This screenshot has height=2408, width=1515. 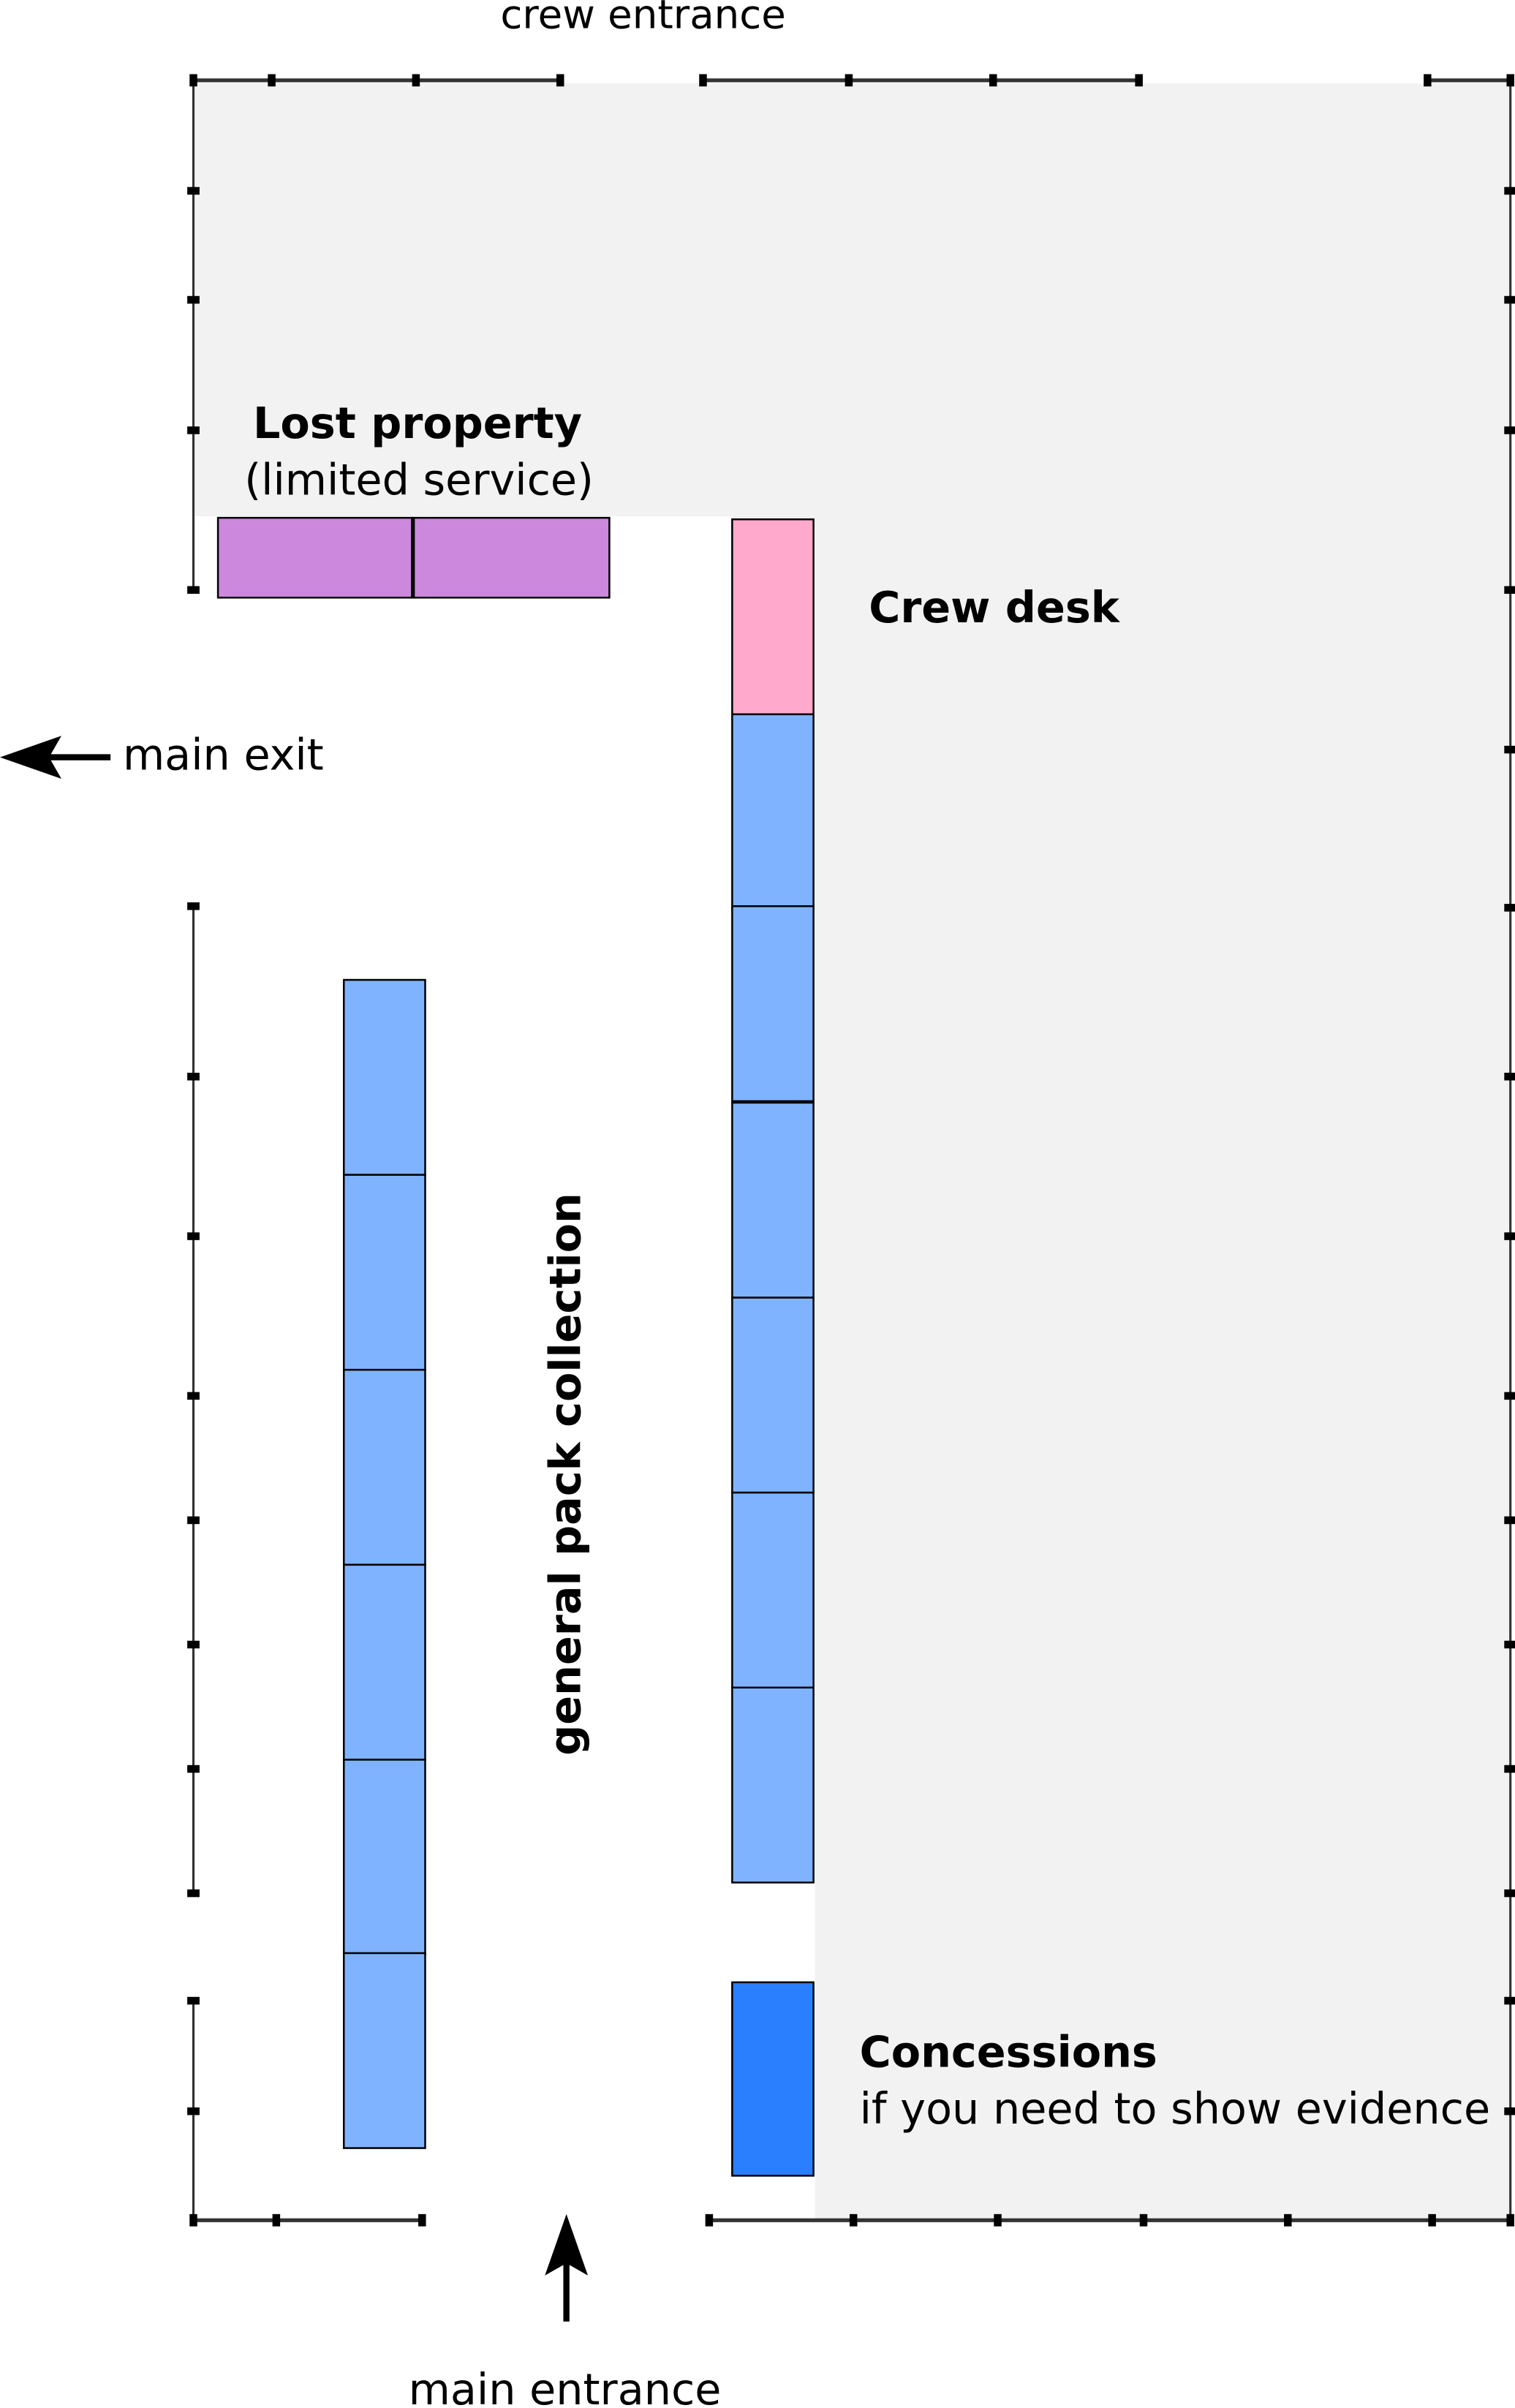 What do you see at coordinates (565, 1474) in the screenshot?
I see `general-pack-collection-label: general pack collection` at bounding box center [565, 1474].